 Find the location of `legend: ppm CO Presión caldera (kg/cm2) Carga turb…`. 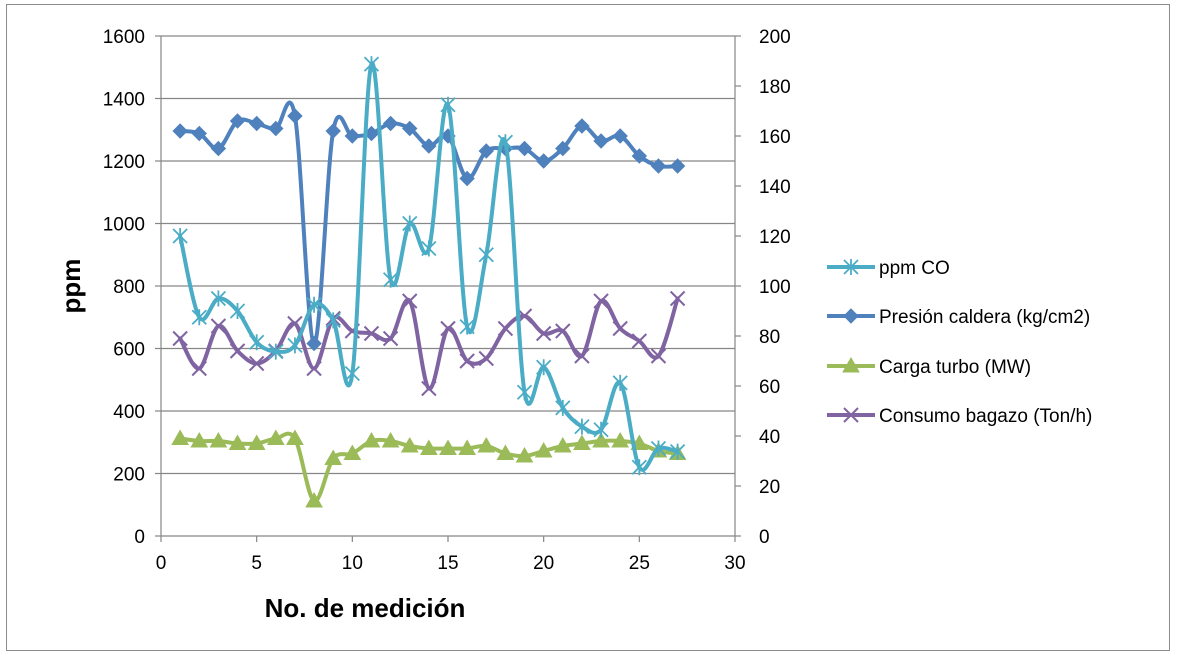

legend: ppm CO Presión caldera (kg/cm2) Carga turb… is located at coordinates (959, 342).